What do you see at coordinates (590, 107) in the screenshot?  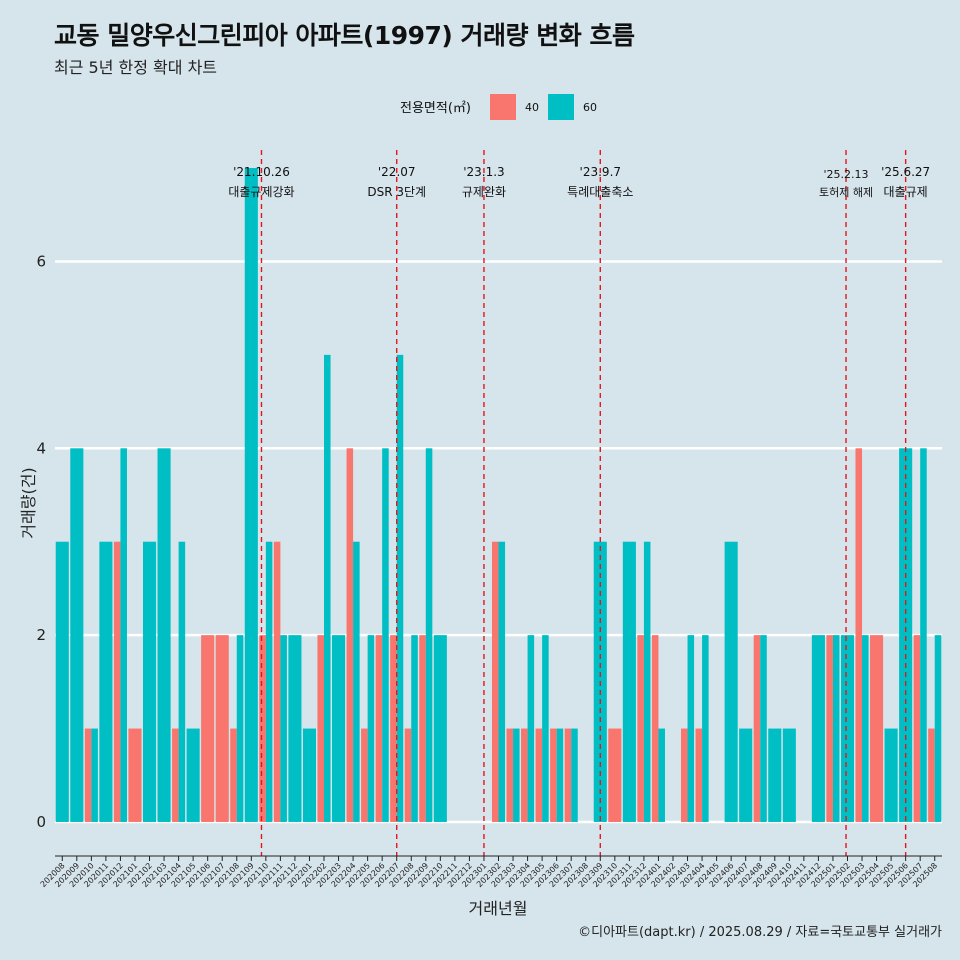 I see `legend-label-60: 60` at bounding box center [590, 107].